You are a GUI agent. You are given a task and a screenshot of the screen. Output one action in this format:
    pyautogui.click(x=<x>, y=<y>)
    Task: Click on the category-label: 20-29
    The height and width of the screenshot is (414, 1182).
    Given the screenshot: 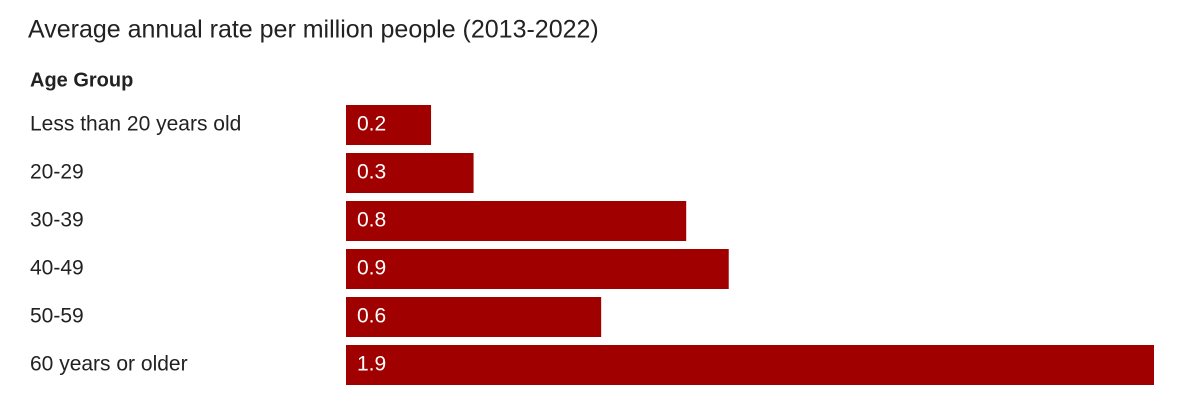 What is the action you would take?
    pyautogui.click(x=57, y=172)
    